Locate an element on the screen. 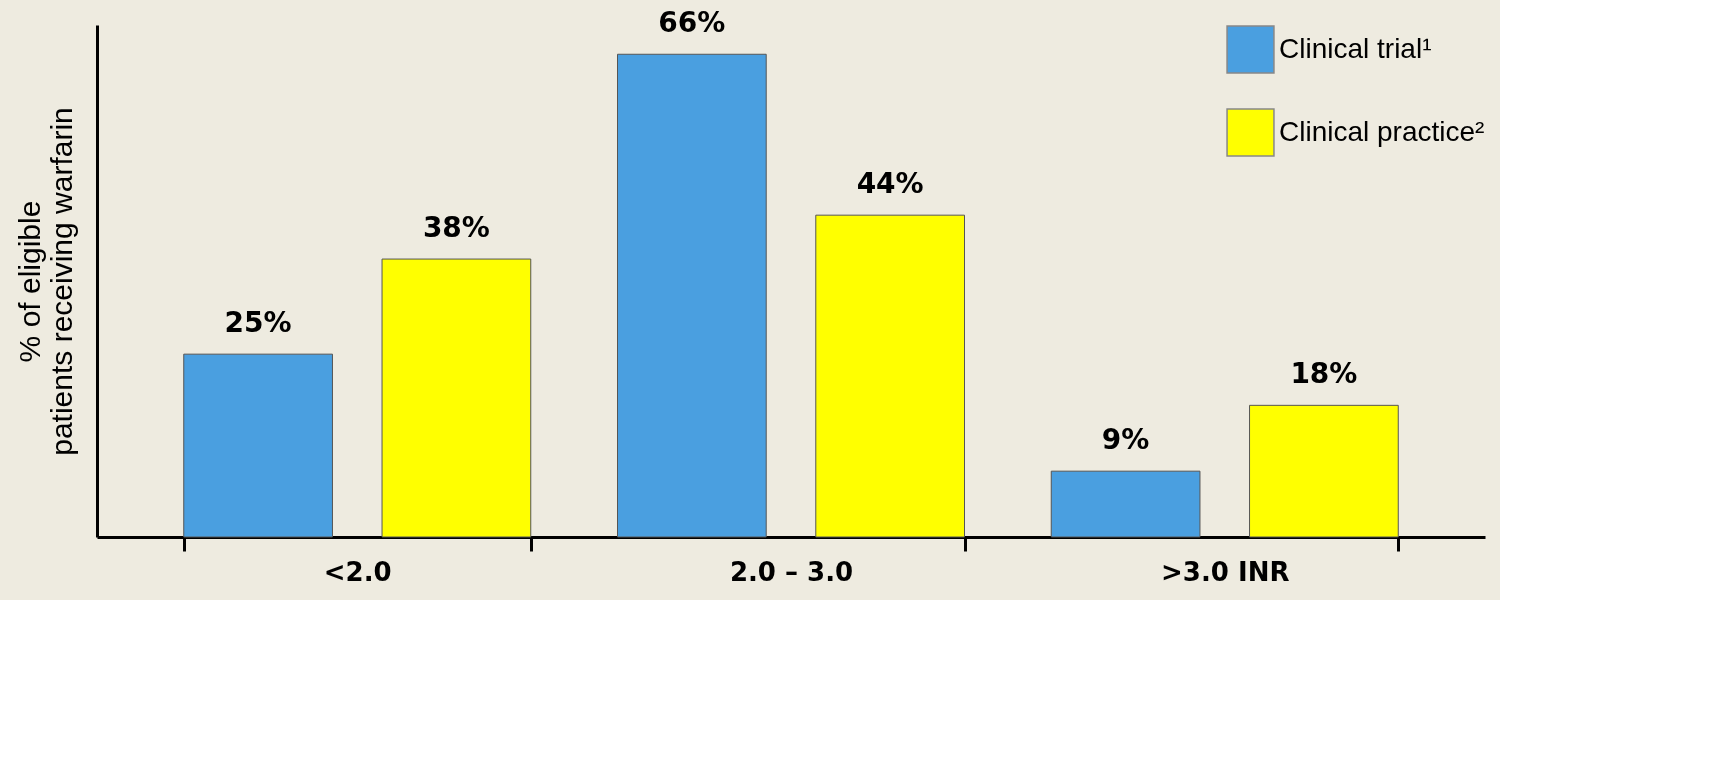  data-label: 44% is located at coordinates (890, 184).